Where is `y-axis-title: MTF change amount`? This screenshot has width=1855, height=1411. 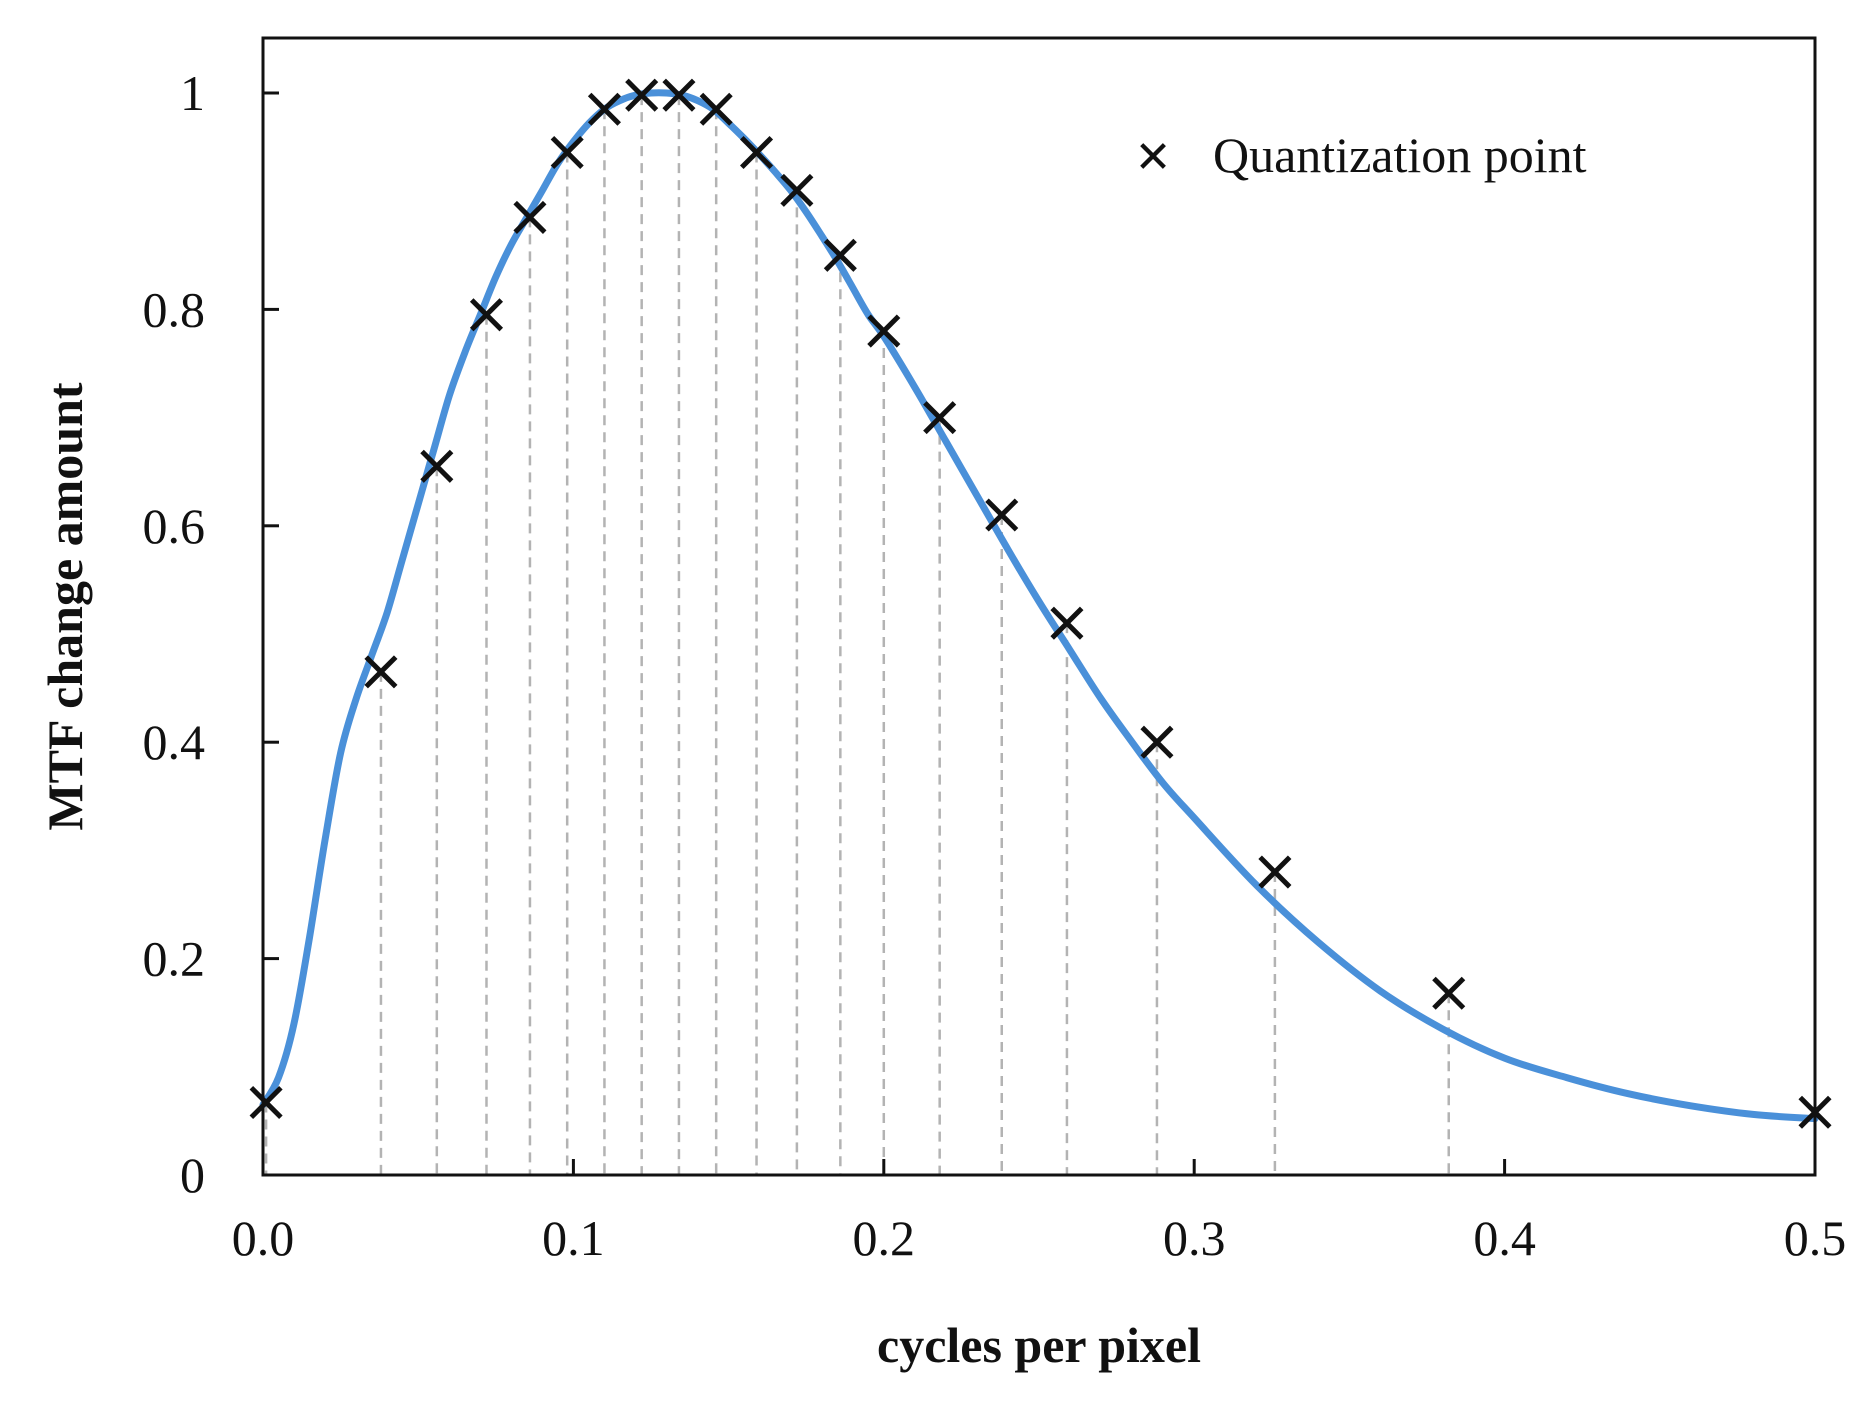
y-axis-title: MTF change amount is located at coordinates (65, 606).